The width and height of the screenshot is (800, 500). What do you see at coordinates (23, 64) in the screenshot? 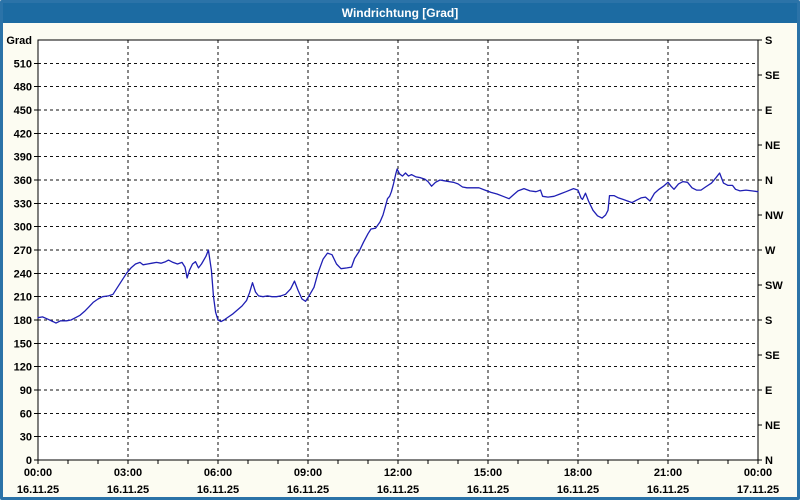
I see `svg-text: 510` at bounding box center [23, 64].